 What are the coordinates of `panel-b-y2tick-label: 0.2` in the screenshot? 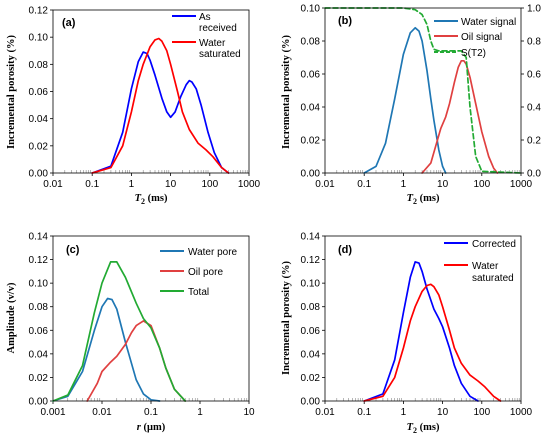 It's located at (534, 141).